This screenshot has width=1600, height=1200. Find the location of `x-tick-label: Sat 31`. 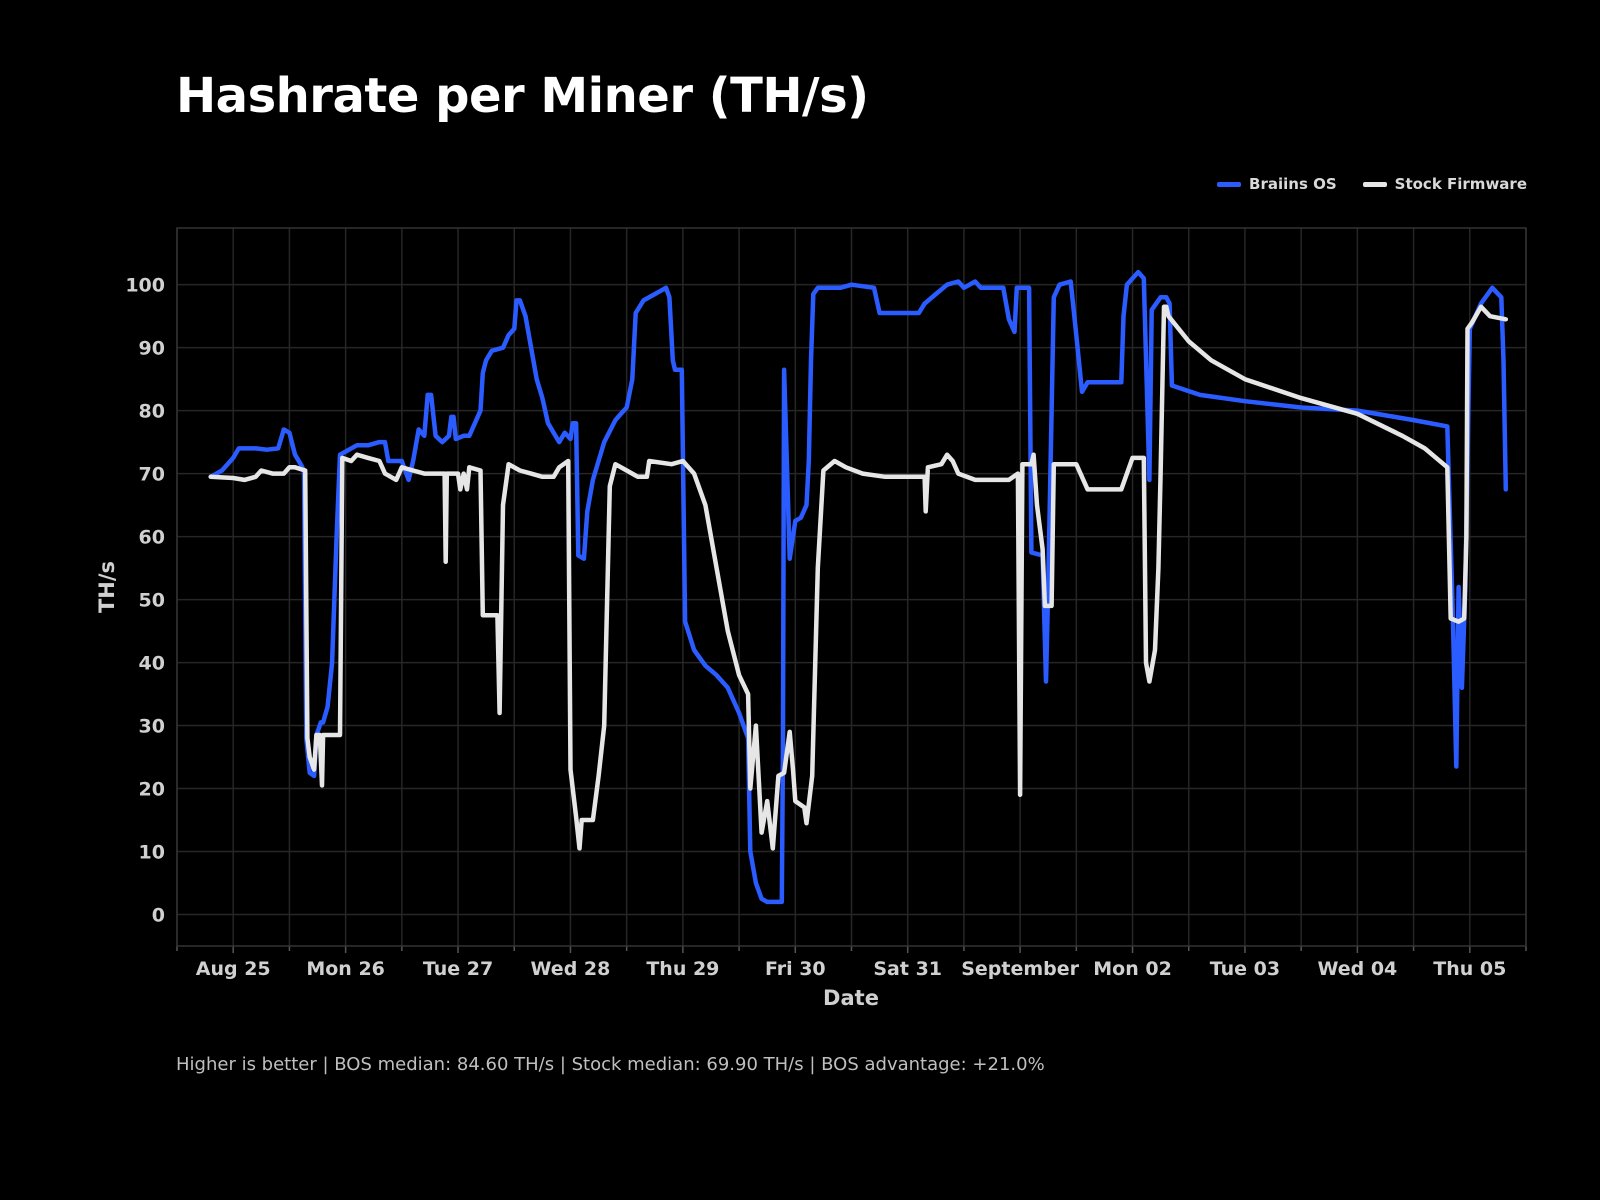

x-tick-label: Sat 31 is located at coordinates (907, 969).